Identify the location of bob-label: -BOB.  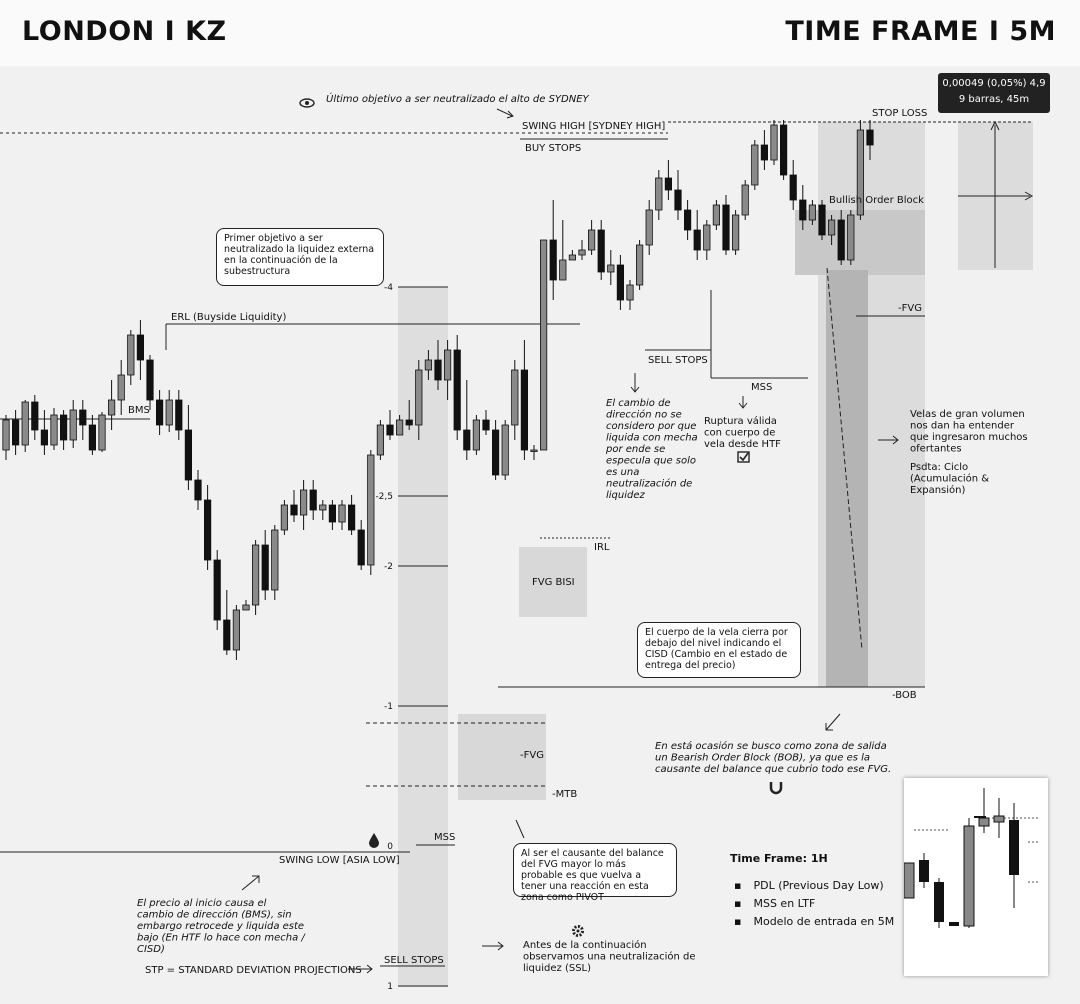
(904, 695).